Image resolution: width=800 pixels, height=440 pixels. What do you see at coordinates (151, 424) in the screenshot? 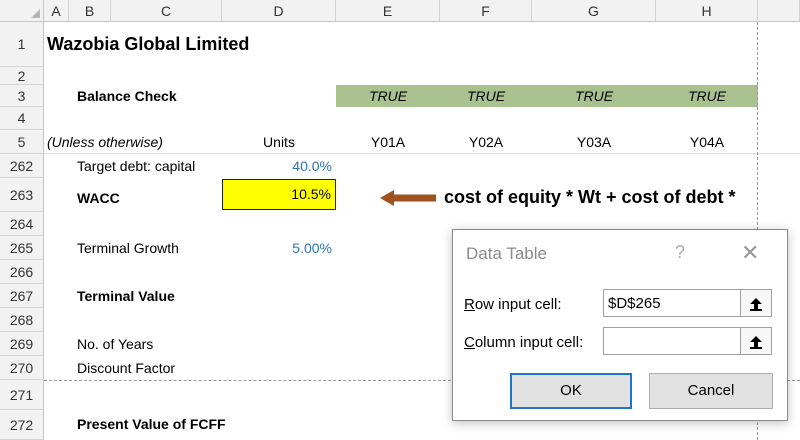
I see `present-value-fcff-label: Present Value of FCFF` at bounding box center [151, 424].